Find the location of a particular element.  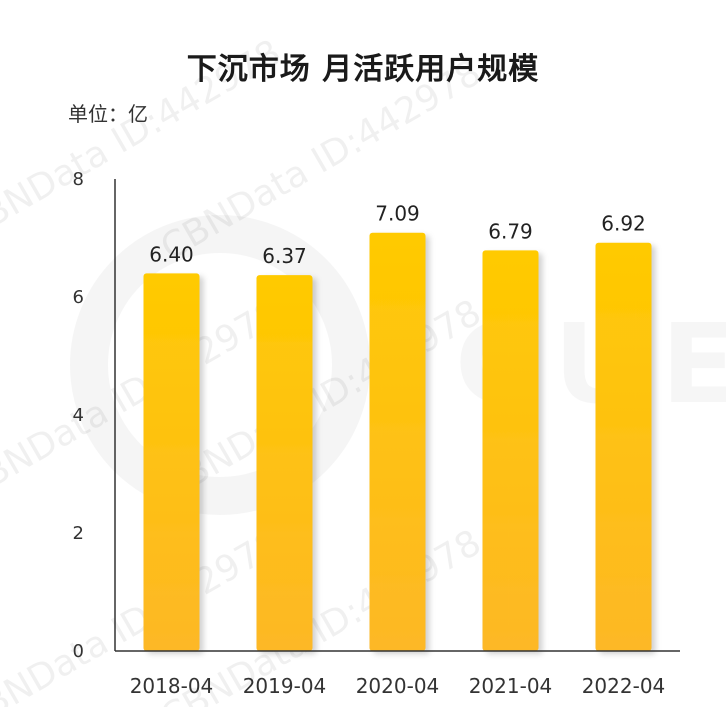

x-tick-label-2018-04: 2018-04 is located at coordinates (172, 686).